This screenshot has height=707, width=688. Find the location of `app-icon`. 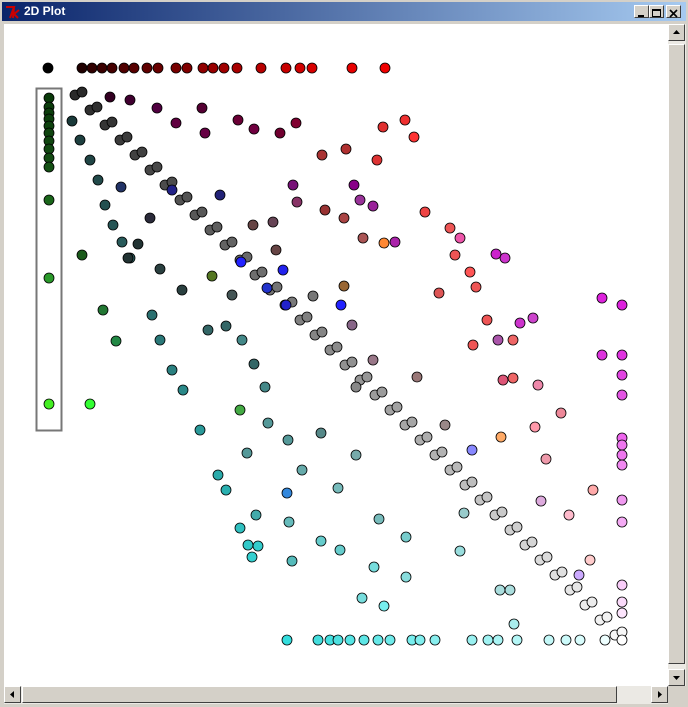

app-icon is located at coordinates (13, 12).